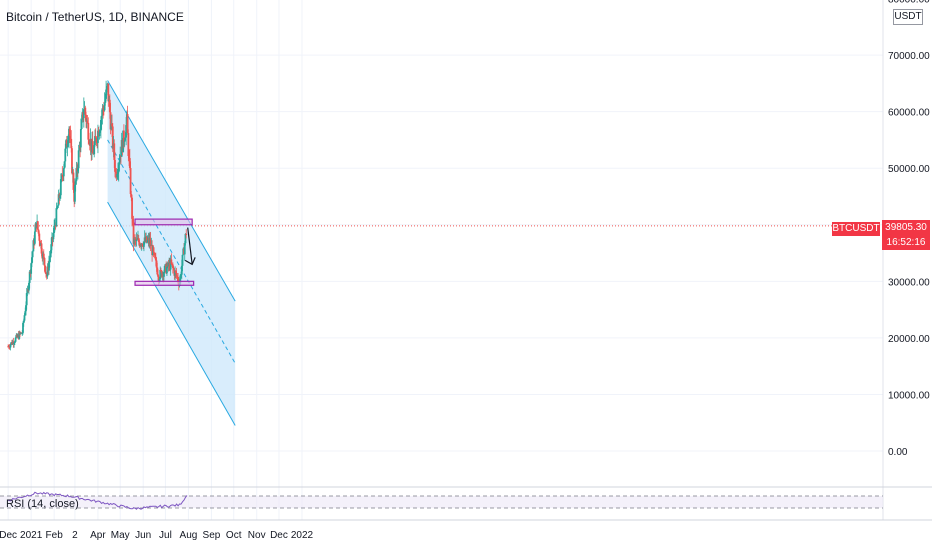  I want to click on time-tick-label: Dec, so click(8, 535).